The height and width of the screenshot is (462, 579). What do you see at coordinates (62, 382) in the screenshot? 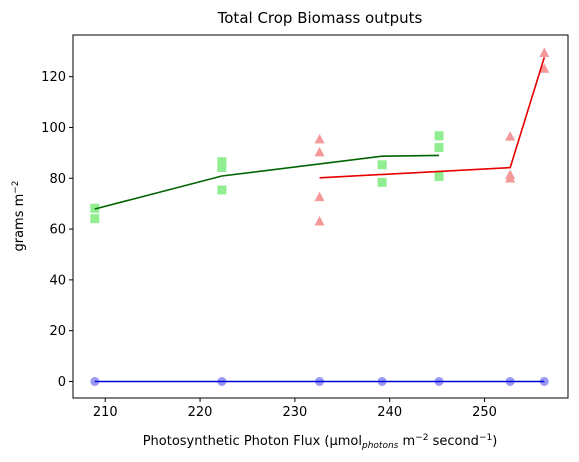
I see `y-tick-label: 0` at bounding box center [62, 382].